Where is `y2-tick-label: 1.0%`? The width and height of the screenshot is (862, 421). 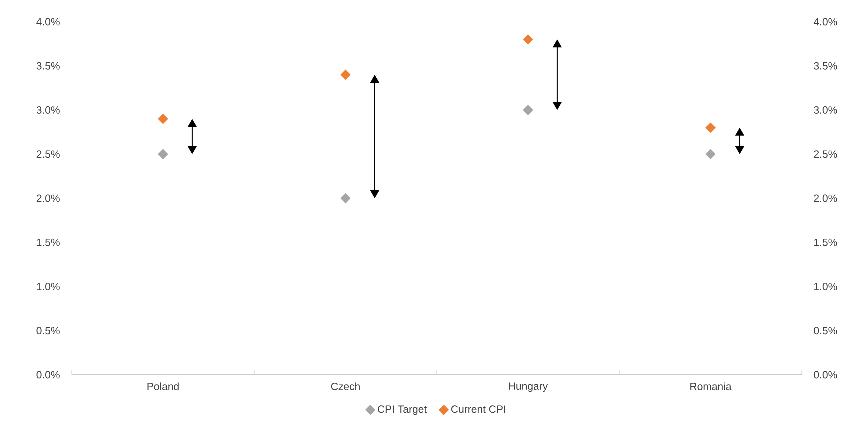 y2-tick-label: 1.0% is located at coordinates (826, 286).